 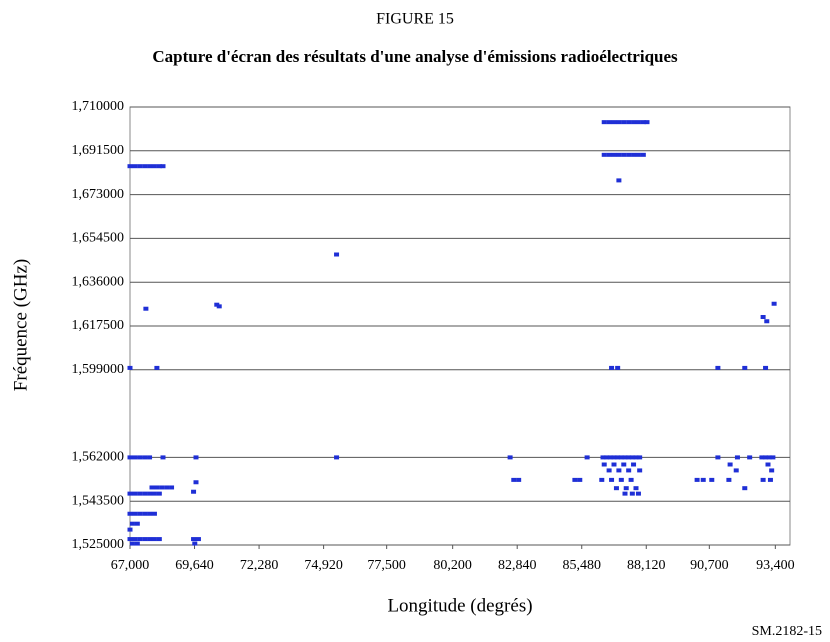 I want to click on x-tick-label: 88,120, so click(x=646, y=565).